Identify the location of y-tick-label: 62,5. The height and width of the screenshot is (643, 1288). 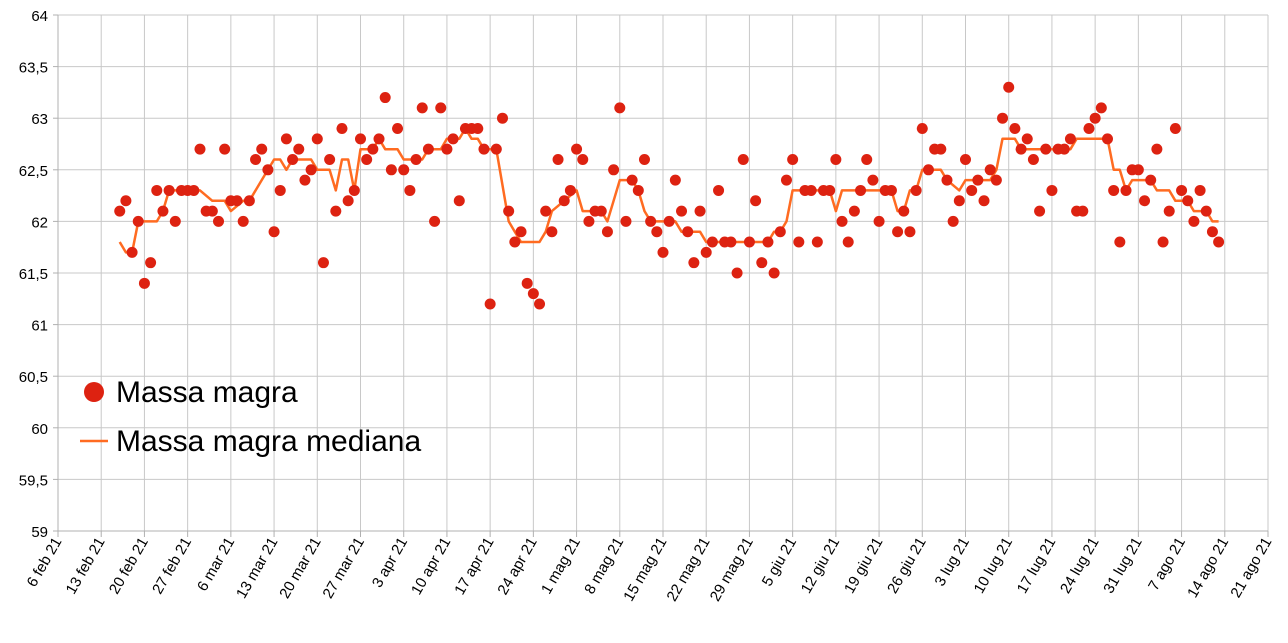
(33, 171).